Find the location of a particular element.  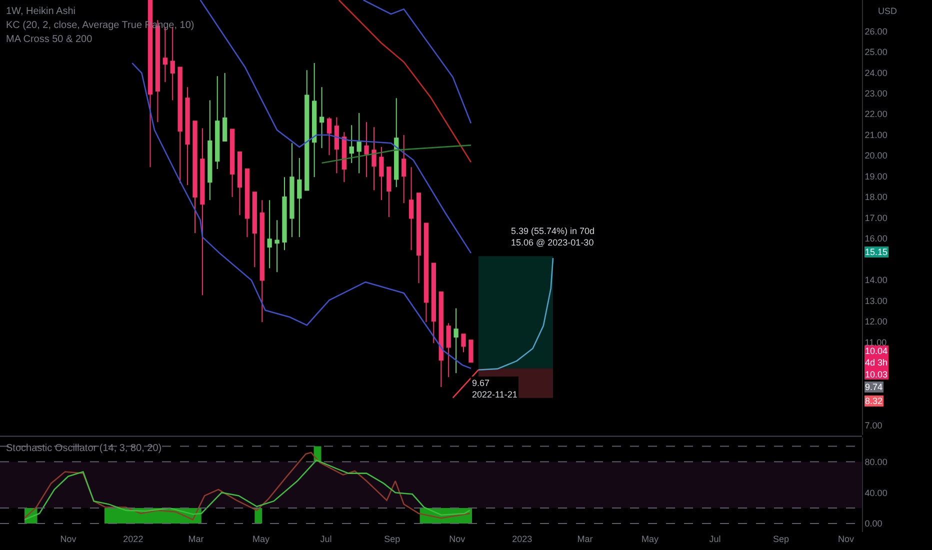

y-axis-title: USD is located at coordinates (888, 11).